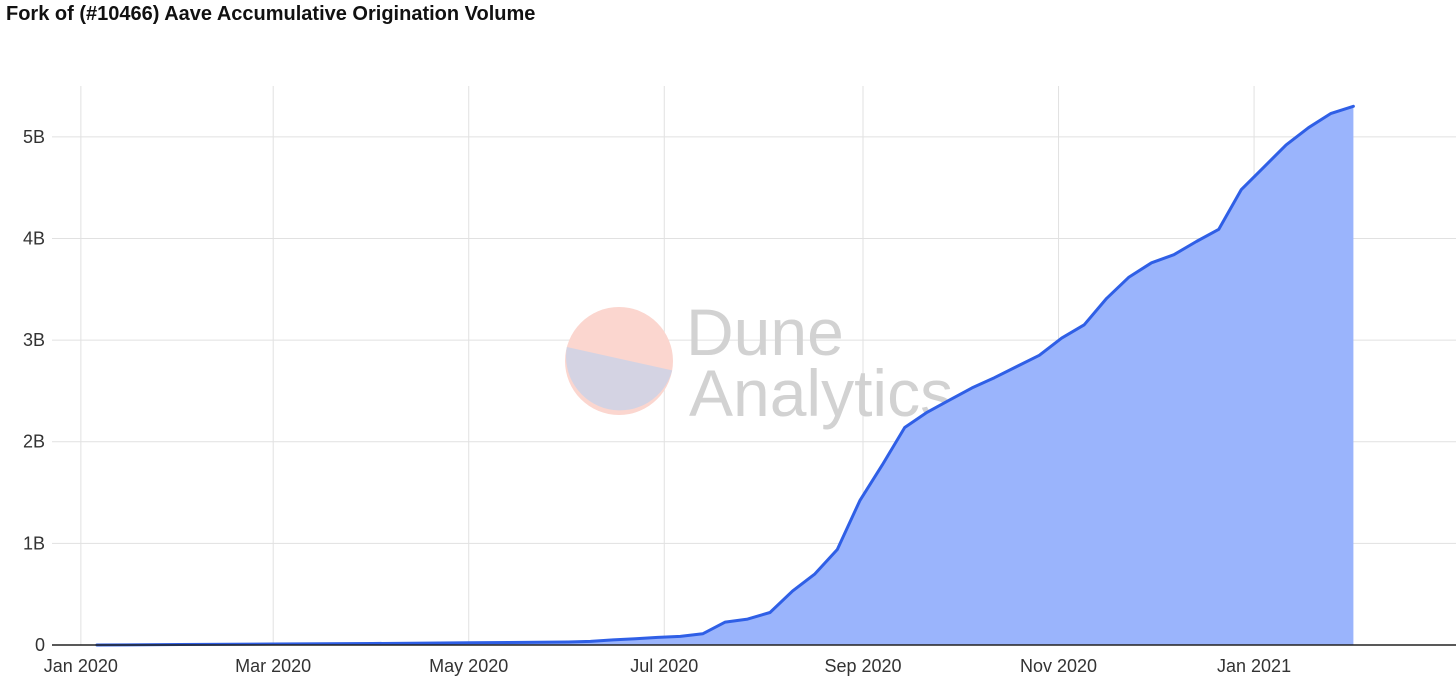 The height and width of the screenshot is (697, 1456). I want to click on y-tick-label: 1B, so click(34, 543).